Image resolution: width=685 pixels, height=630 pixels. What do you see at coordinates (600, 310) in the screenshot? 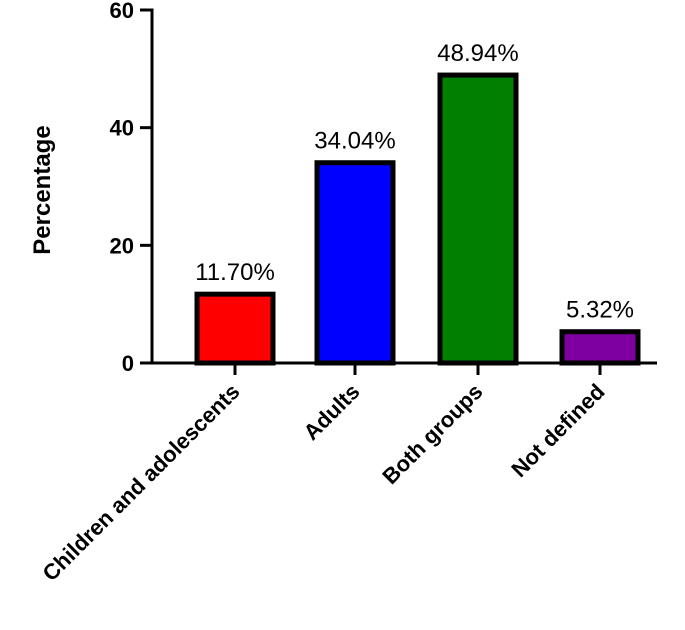
I see `data-label: 5.32%` at bounding box center [600, 310].